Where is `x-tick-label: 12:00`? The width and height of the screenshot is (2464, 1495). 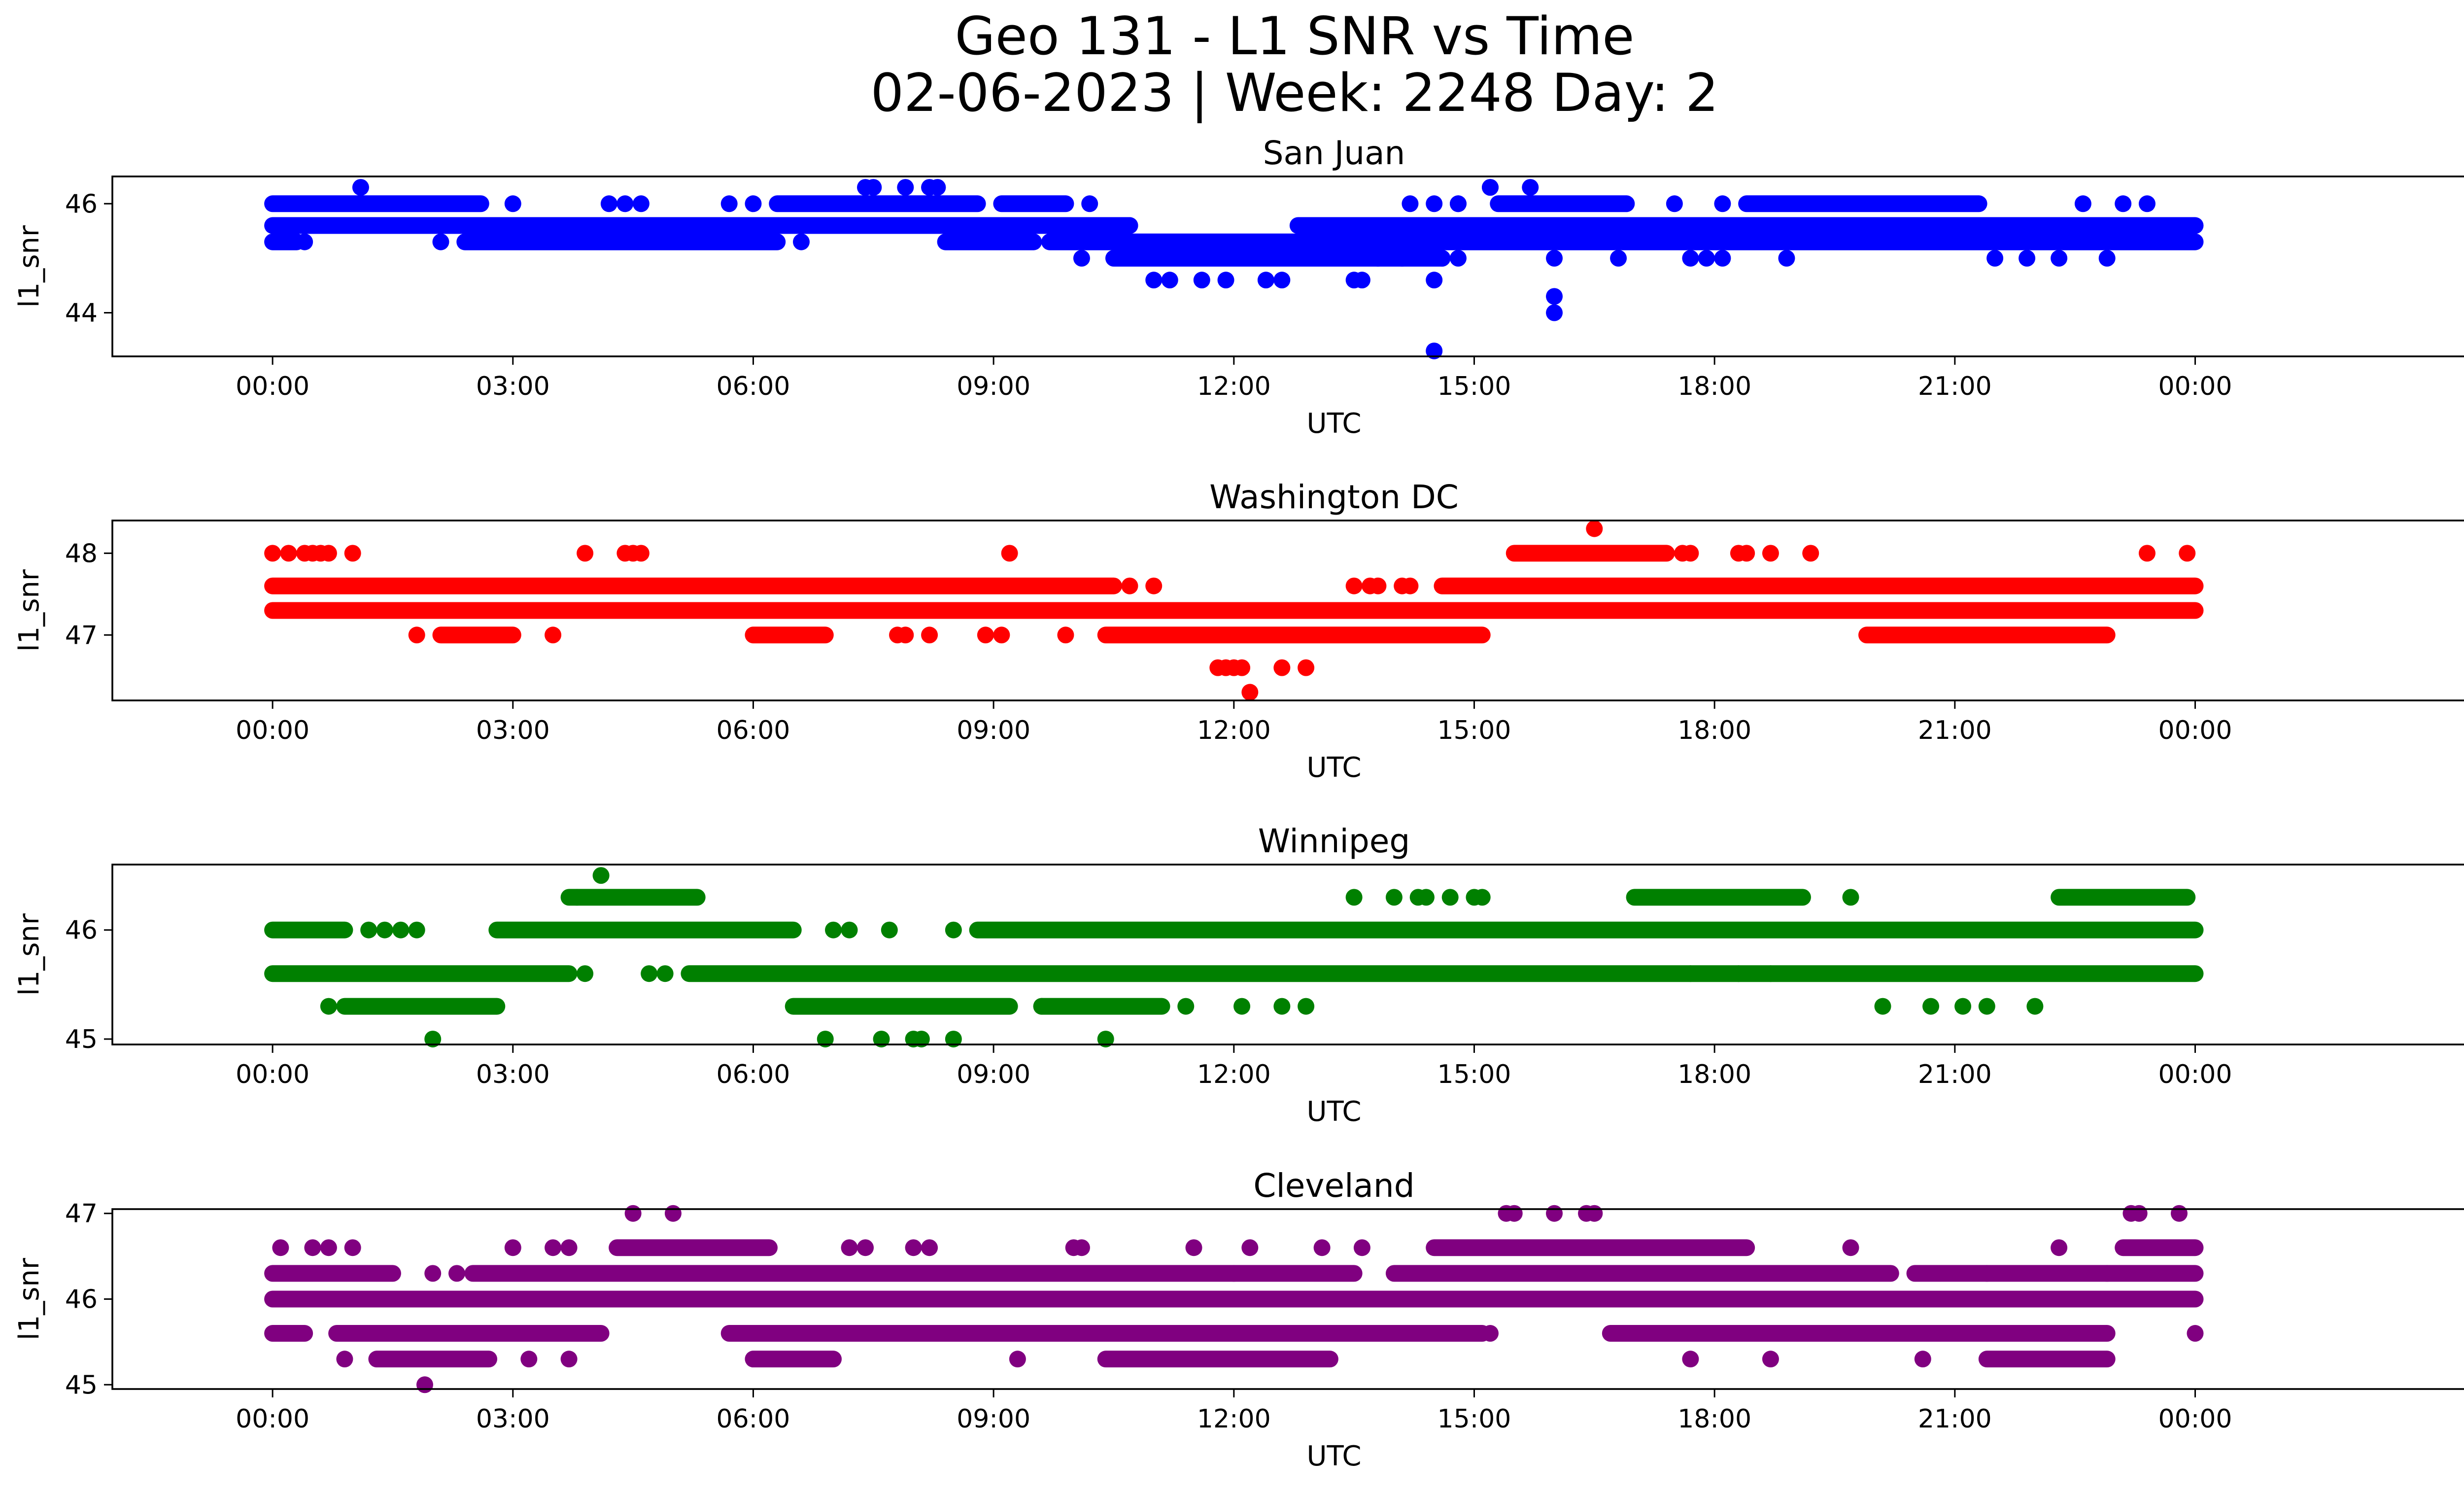
x-tick-label: 12:00 is located at coordinates (1234, 386).